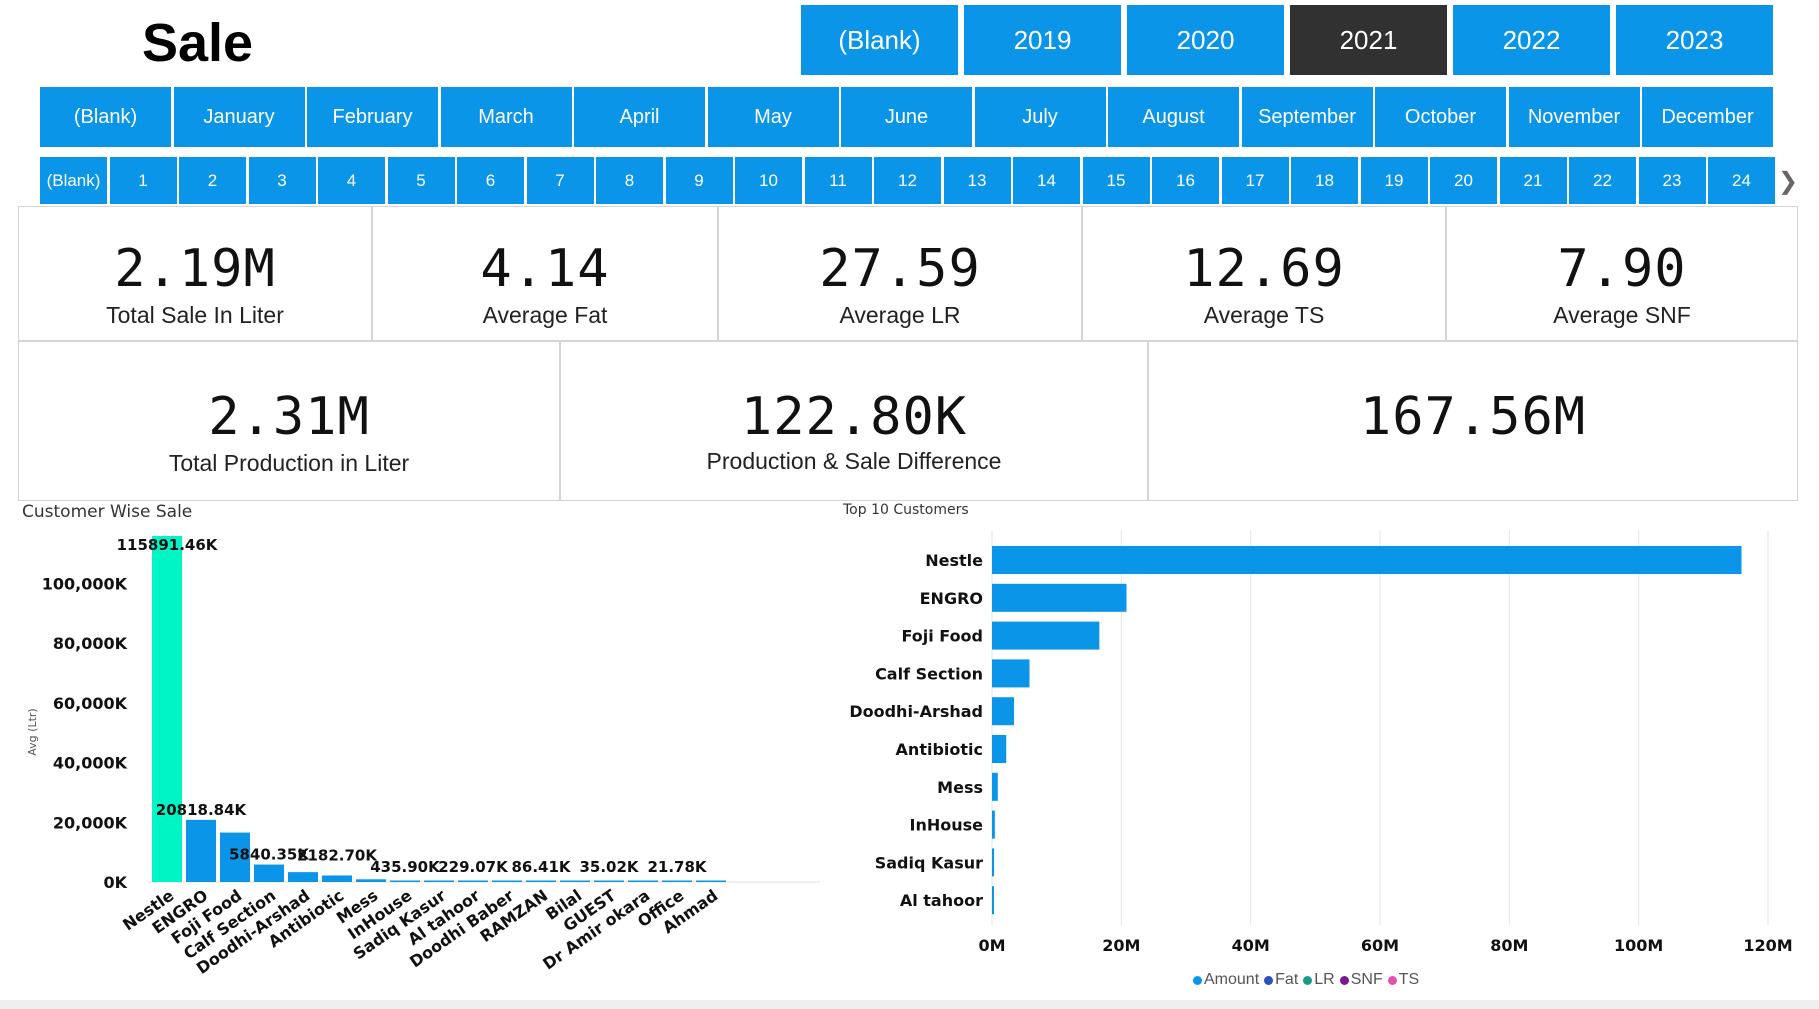 This screenshot has height=1009, width=1819. What do you see at coordinates (1788, 181) in the screenshot?
I see `chevron-right-icon: ❯` at bounding box center [1788, 181].